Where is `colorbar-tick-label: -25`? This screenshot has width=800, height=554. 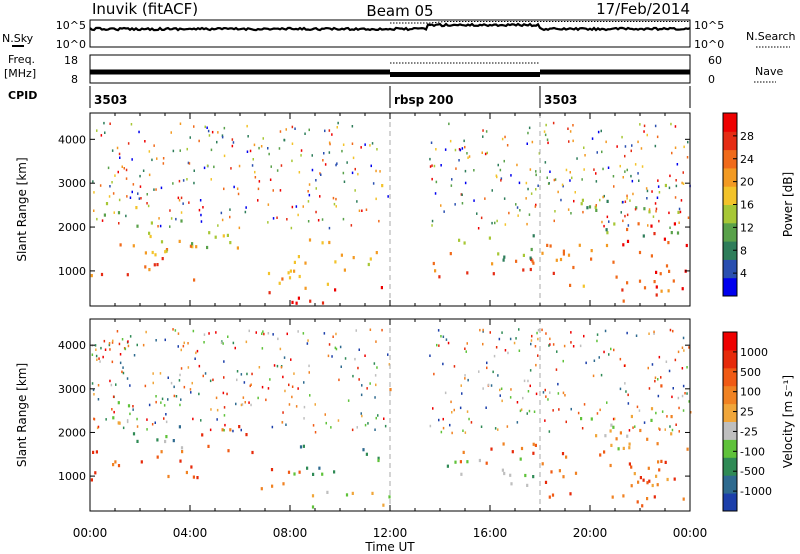
colorbar-tick-label: -25 is located at coordinates (749, 431).